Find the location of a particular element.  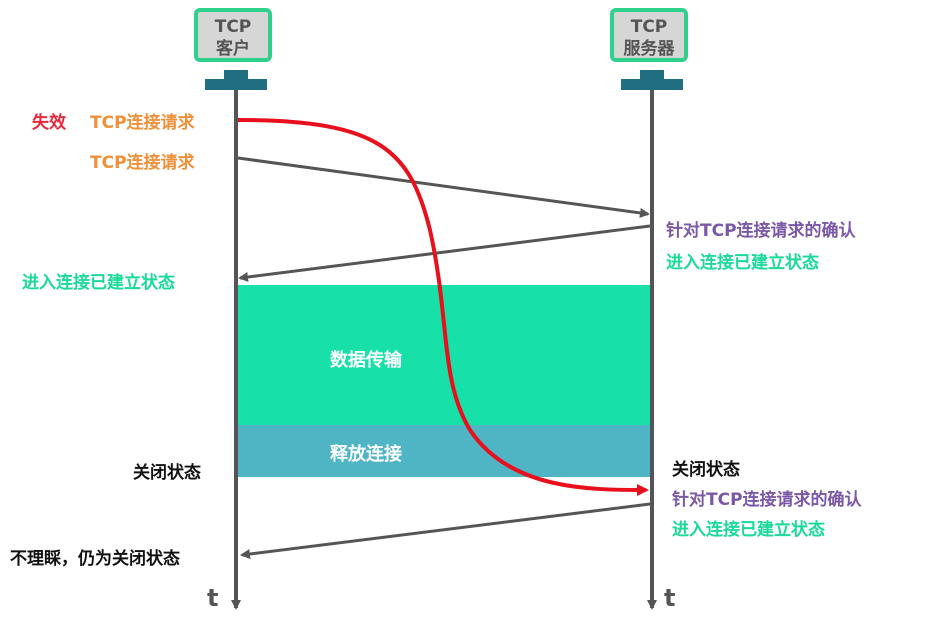

server-closed-label: 关闭状态 is located at coordinates (706, 470).